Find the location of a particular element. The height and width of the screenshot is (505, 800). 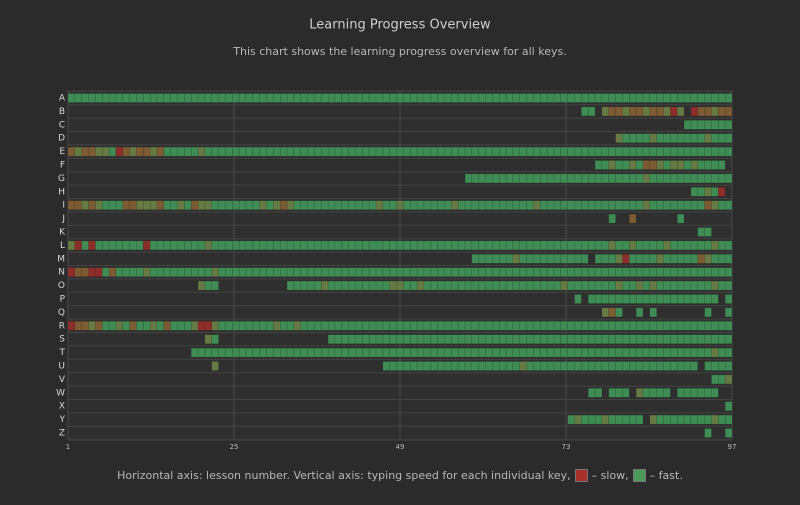

legend-label: – fast. is located at coordinates (666, 475).